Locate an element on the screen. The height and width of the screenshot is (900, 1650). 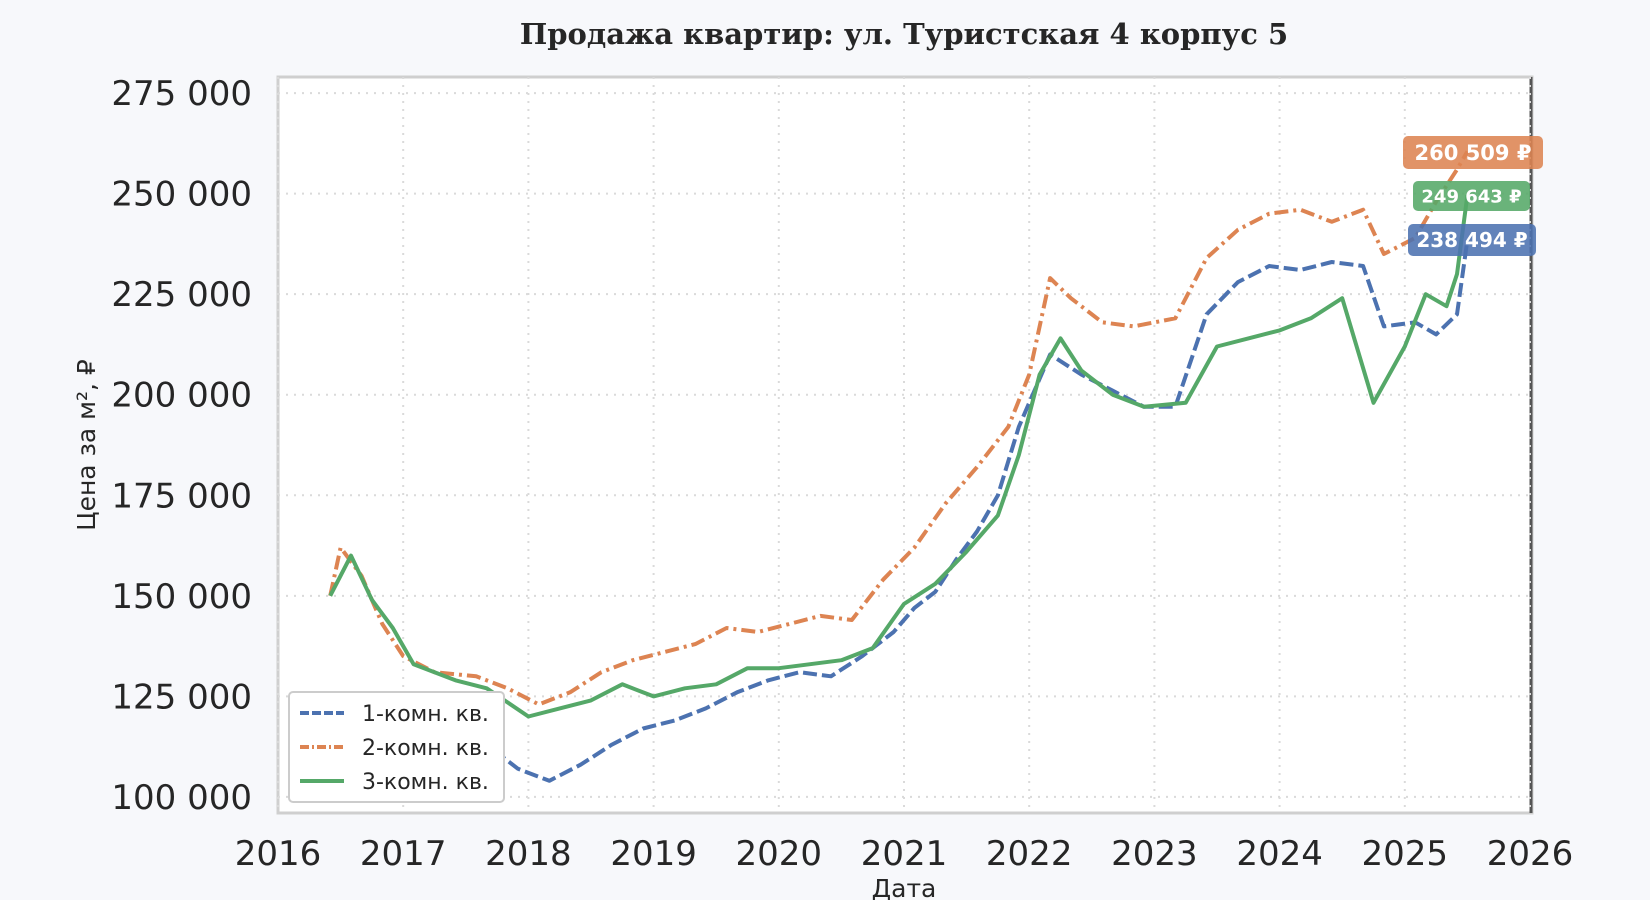
x-tick-label: 2016 is located at coordinates (278, 854).